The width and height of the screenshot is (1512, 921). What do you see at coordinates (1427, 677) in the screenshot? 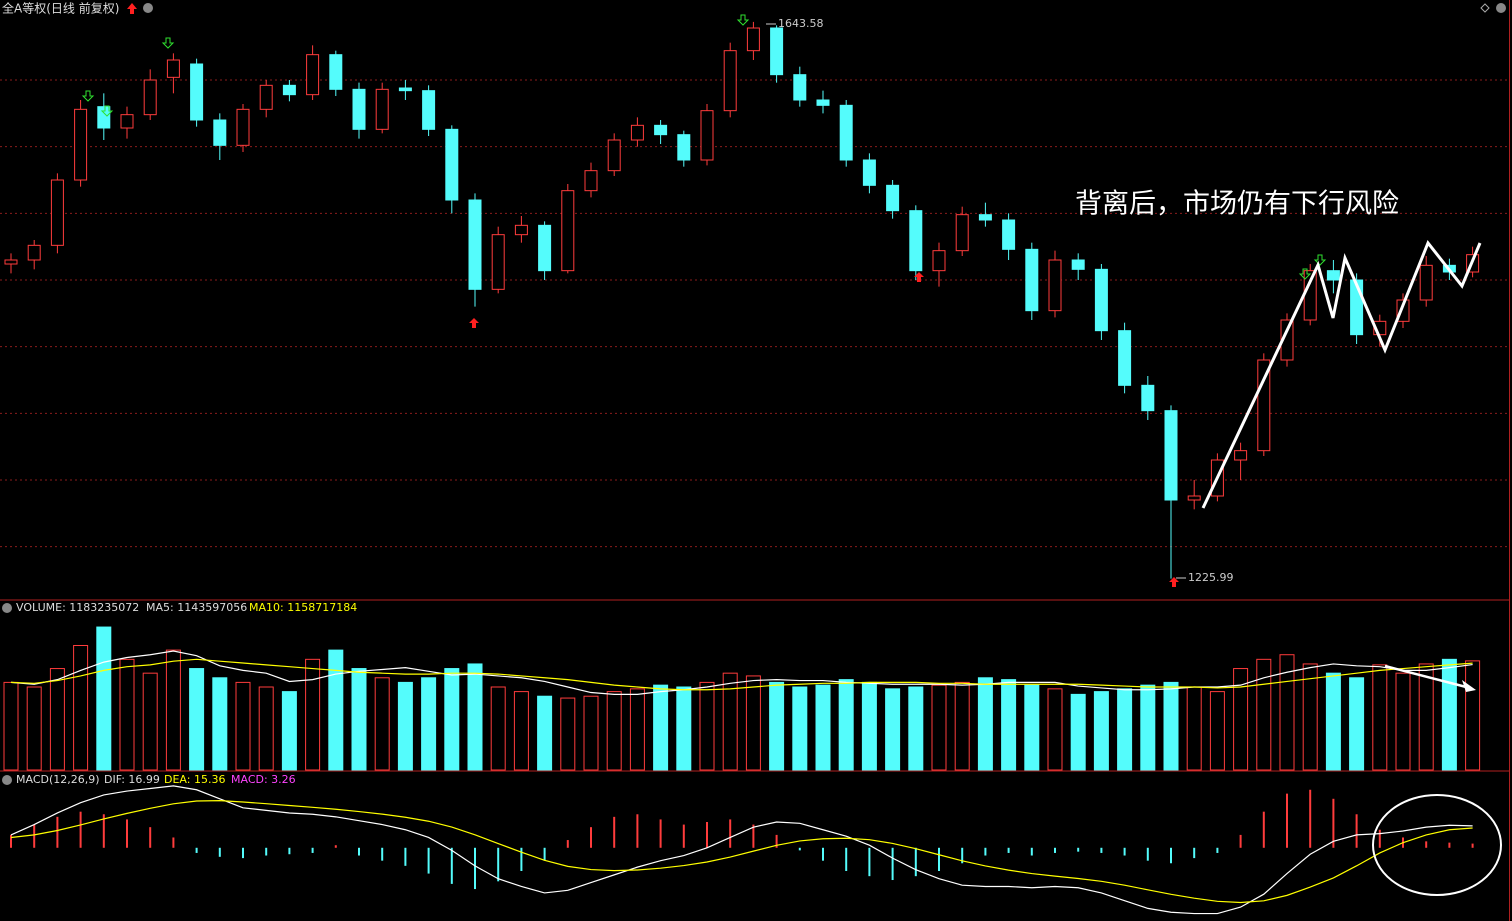
I see `volume-arrow` at bounding box center [1427, 677].